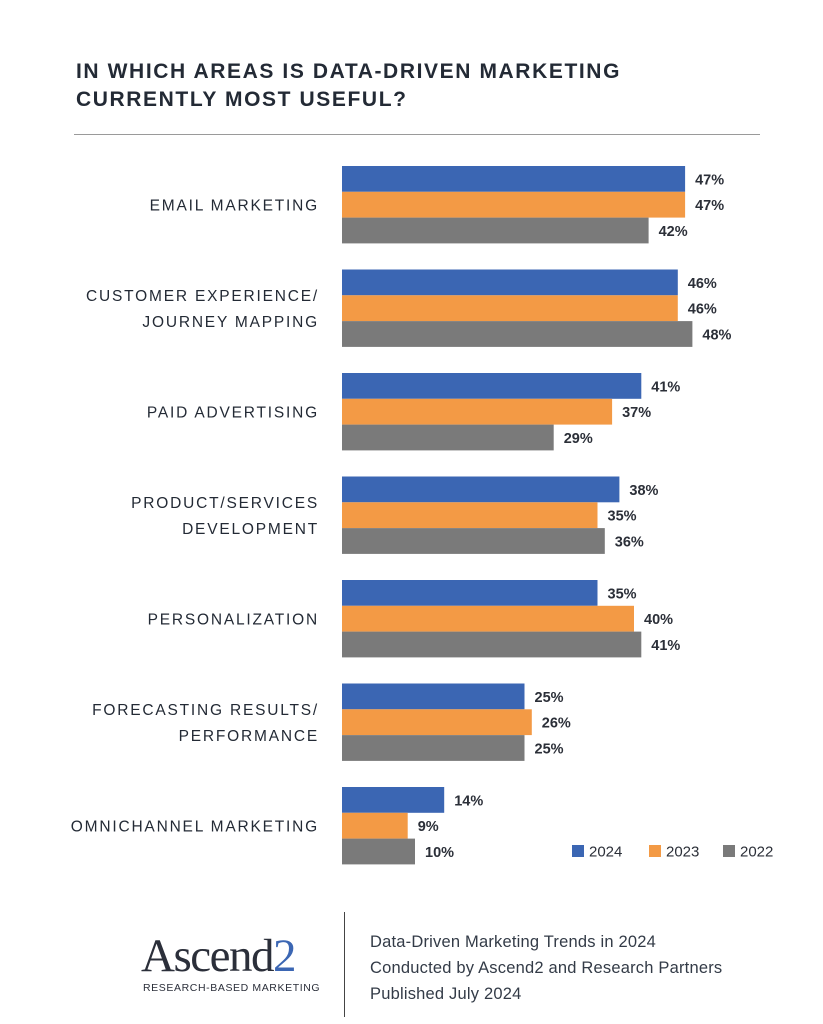  Describe the element at coordinates (605, 852) in the screenshot. I see `legend-label-2024: 2024` at that location.